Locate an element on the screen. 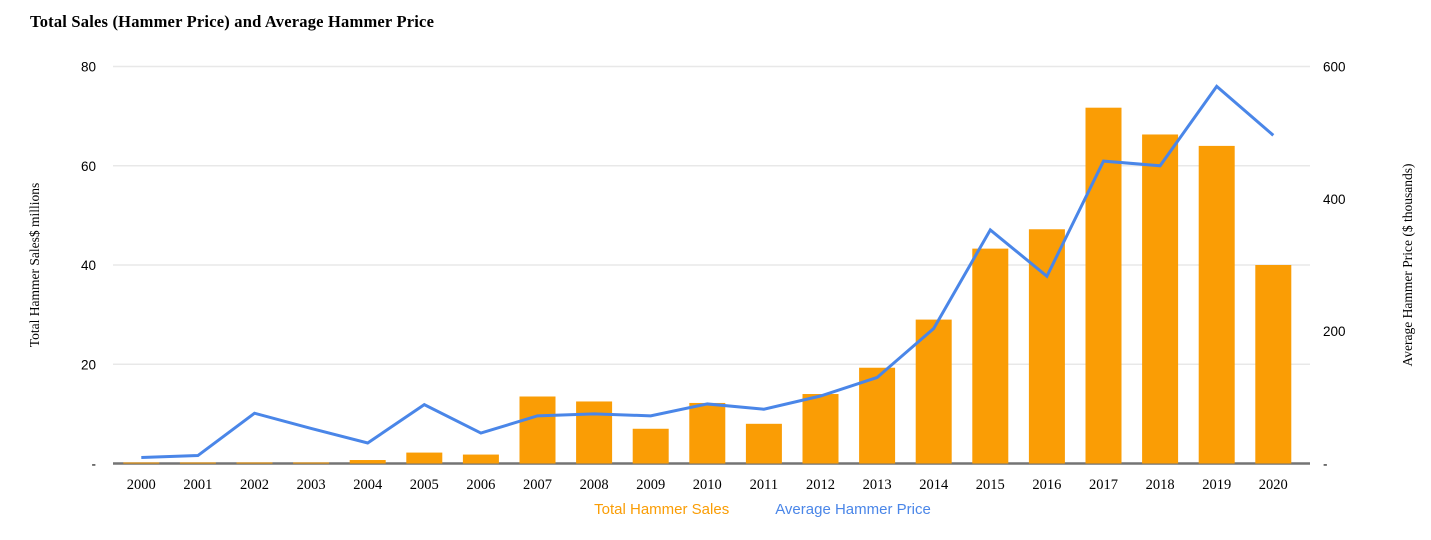 The width and height of the screenshot is (1431, 540). bar-2013 is located at coordinates (877, 415).